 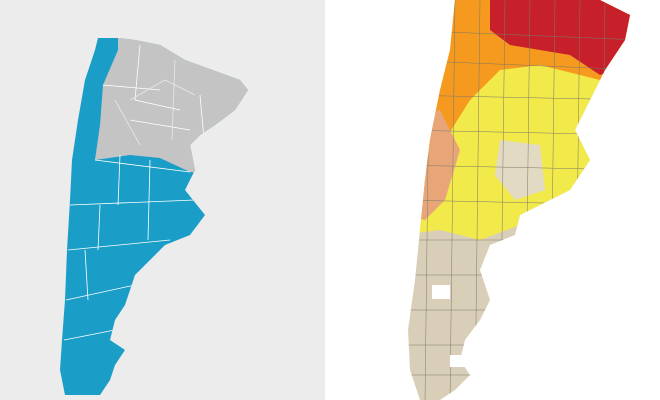 What do you see at coordinates (441, 292) in the screenshot?
I see `no-data-area` at bounding box center [441, 292].